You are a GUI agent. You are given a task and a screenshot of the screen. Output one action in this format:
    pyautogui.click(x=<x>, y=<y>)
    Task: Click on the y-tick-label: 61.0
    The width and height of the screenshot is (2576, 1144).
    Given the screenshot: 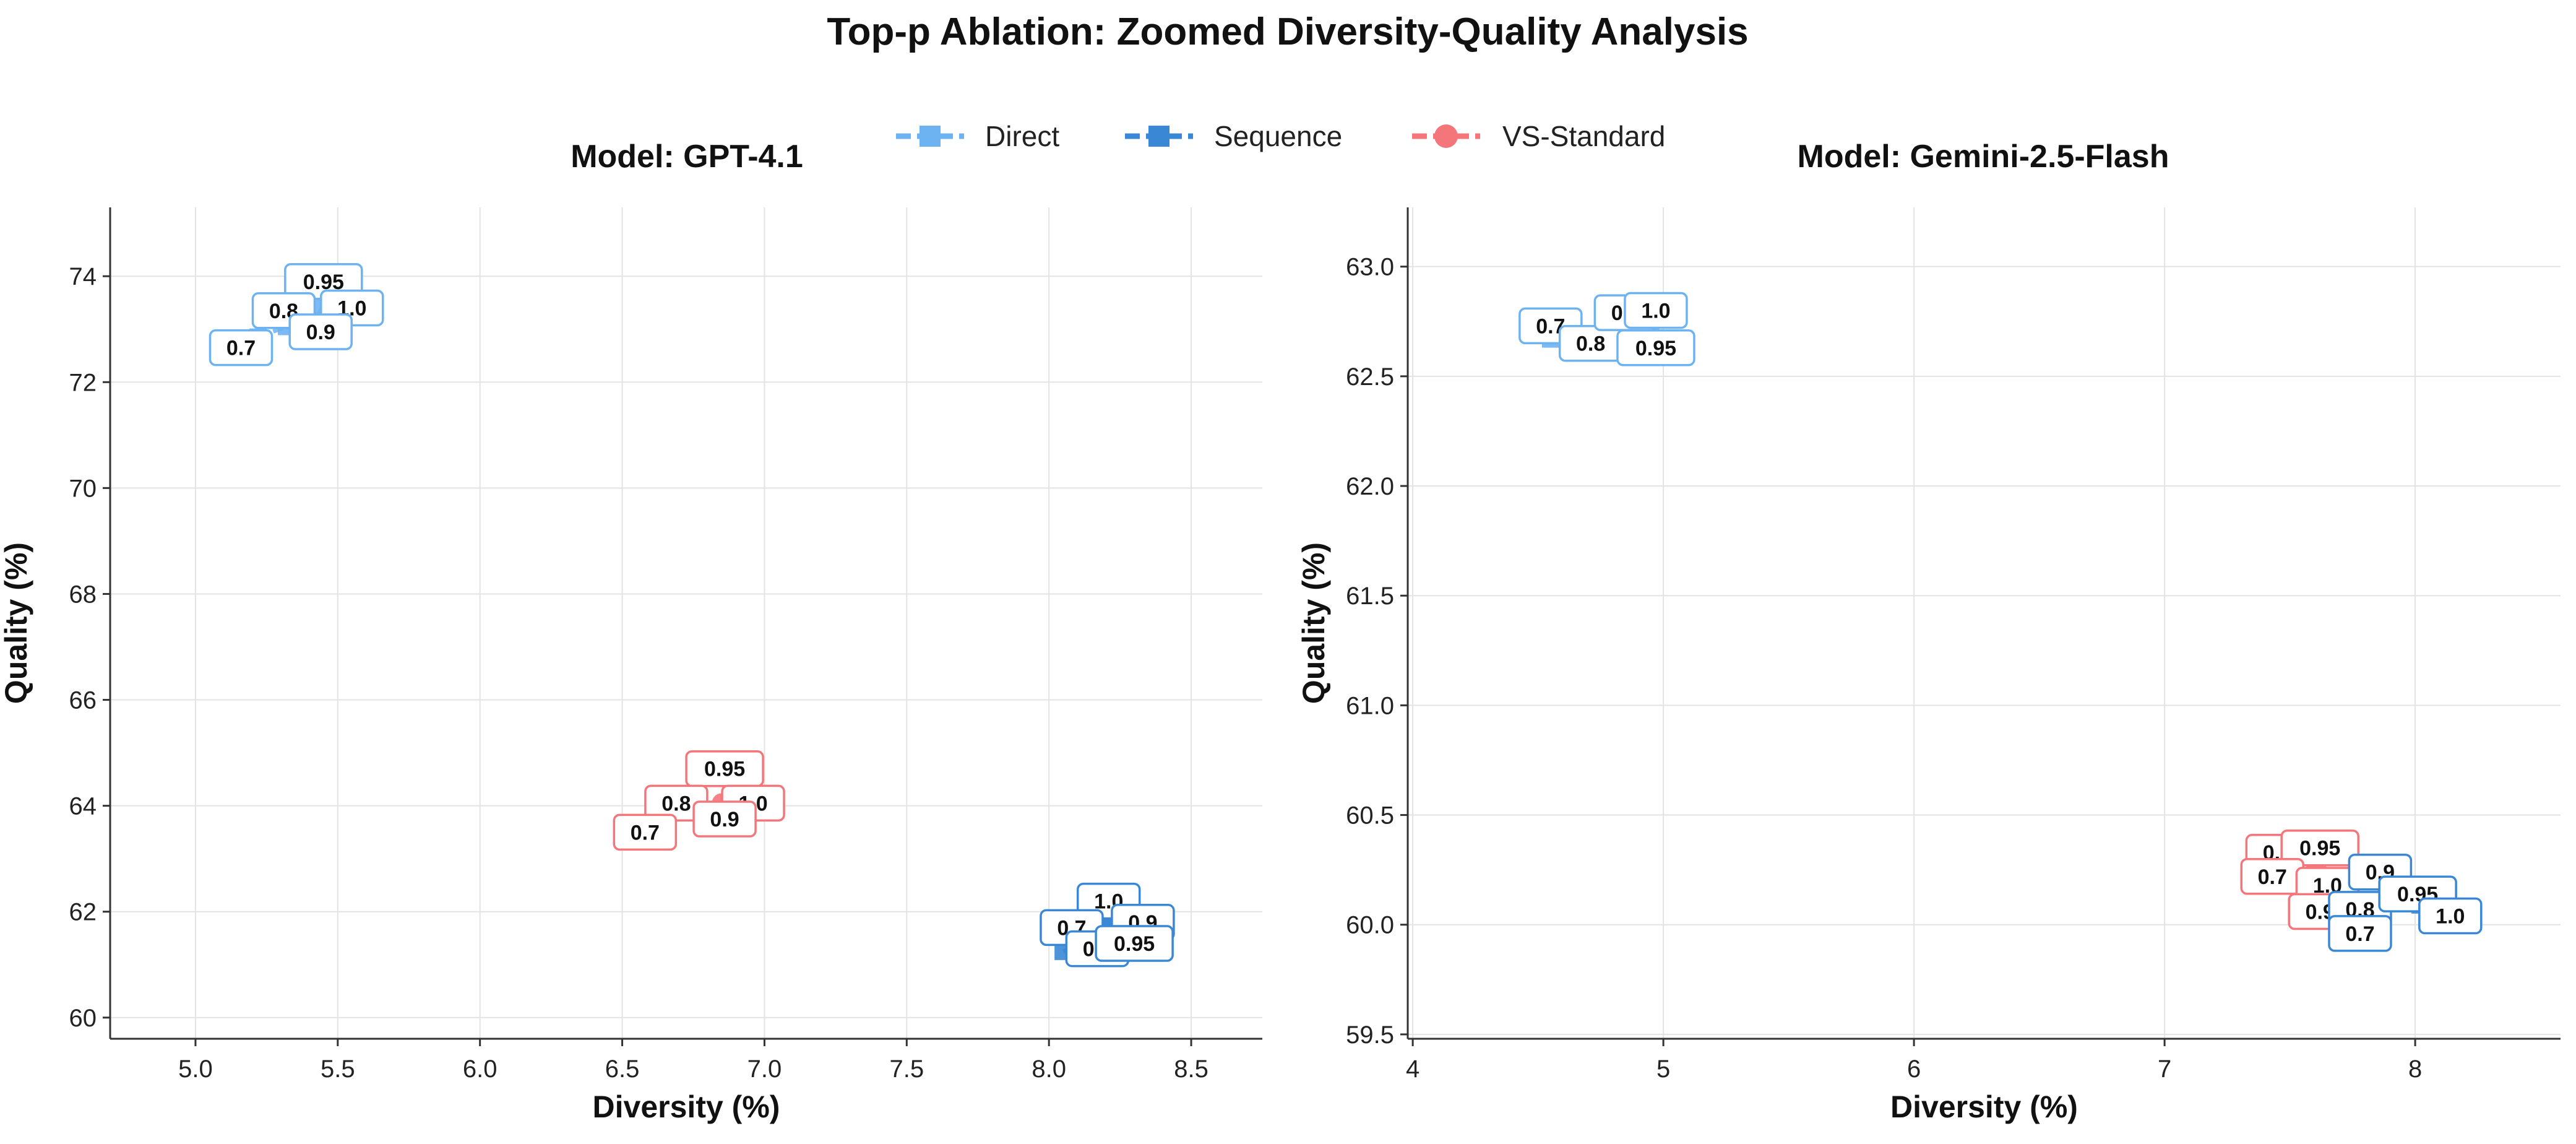 What is the action you would take?
    pyautogui.click(x=1370, y=705)
    